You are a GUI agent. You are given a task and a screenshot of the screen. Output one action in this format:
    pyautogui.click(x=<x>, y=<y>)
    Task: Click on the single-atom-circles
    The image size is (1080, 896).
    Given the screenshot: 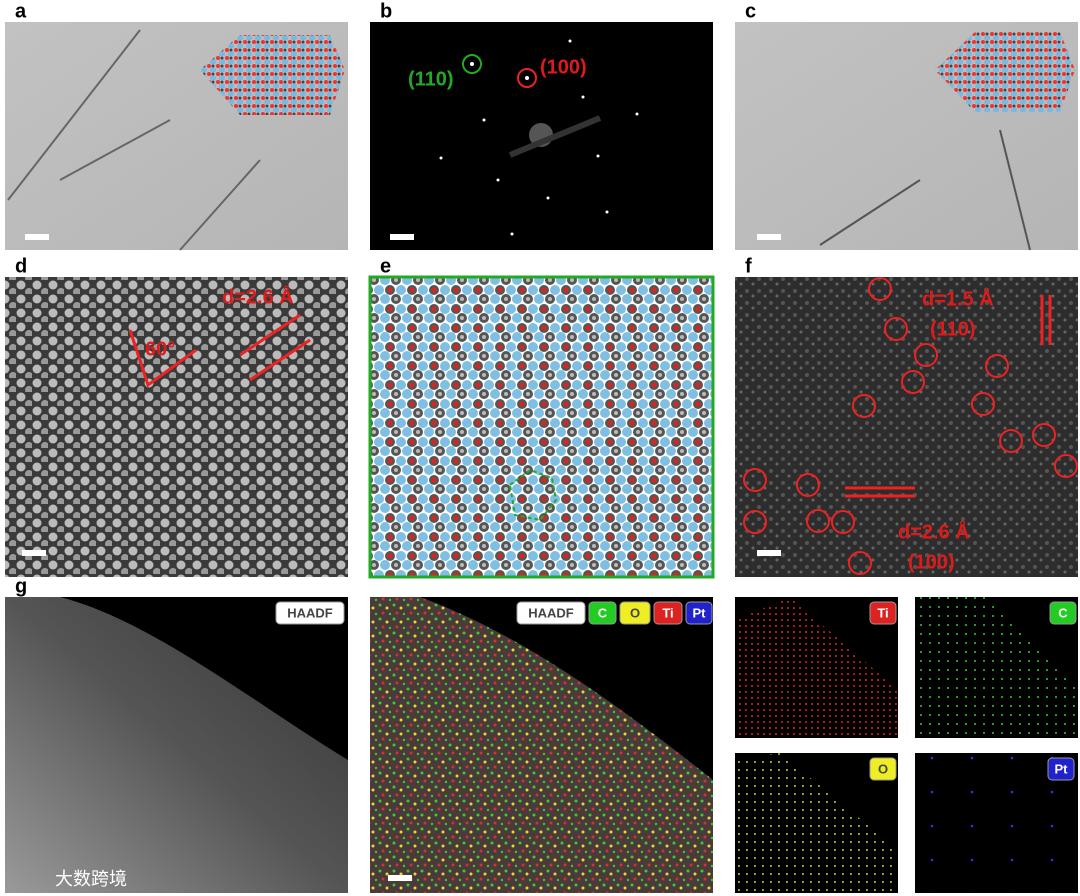 What is the action you would take?
    pyautogui.click(x=910, y=426)
    